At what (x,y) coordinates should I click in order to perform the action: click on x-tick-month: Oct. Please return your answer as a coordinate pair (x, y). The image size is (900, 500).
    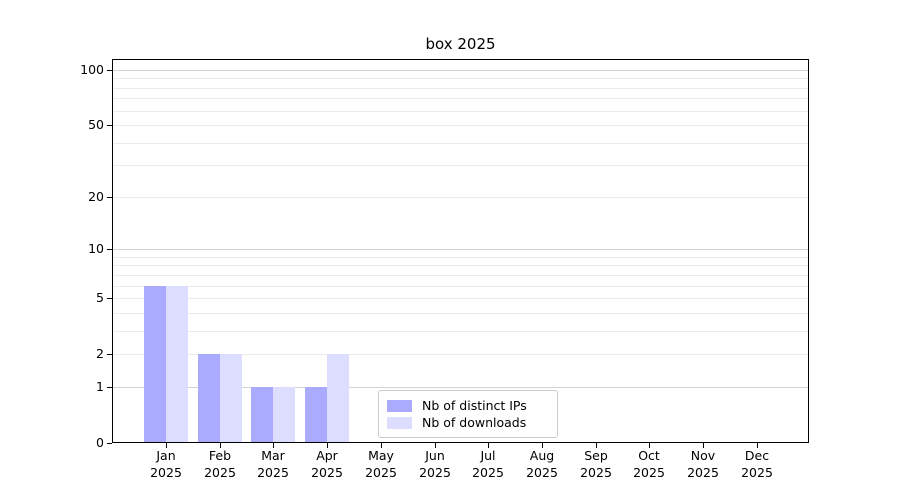
    Looking at the image, I should click on (649, 455).